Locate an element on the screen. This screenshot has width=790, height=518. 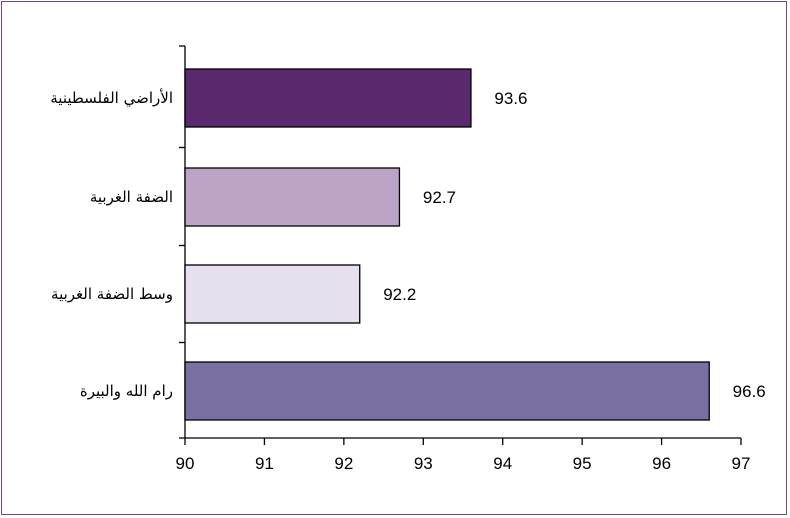
value-label: 92.7 is located at coordinates (439, 197).